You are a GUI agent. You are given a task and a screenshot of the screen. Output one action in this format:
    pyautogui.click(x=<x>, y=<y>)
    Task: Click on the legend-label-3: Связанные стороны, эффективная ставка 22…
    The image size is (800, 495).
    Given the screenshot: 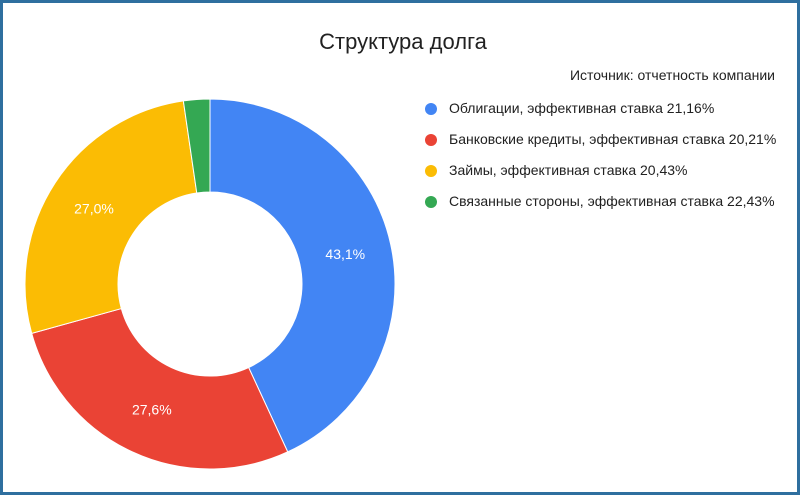 What is the action you would take?
    pyautogui.click(x=612, y=201)
    